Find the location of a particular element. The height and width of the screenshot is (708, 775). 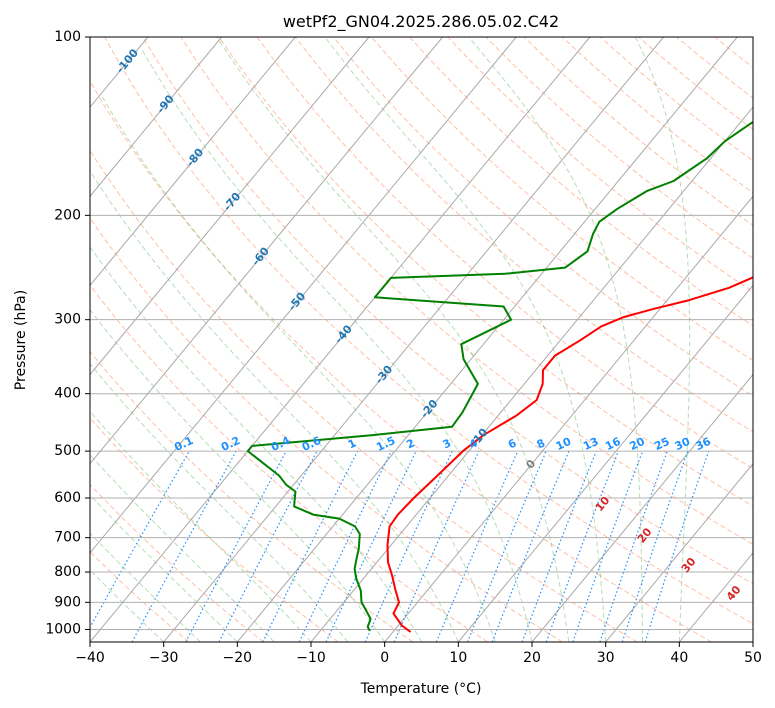

y-tick-label: 500 is located at coordinates (67, 451).